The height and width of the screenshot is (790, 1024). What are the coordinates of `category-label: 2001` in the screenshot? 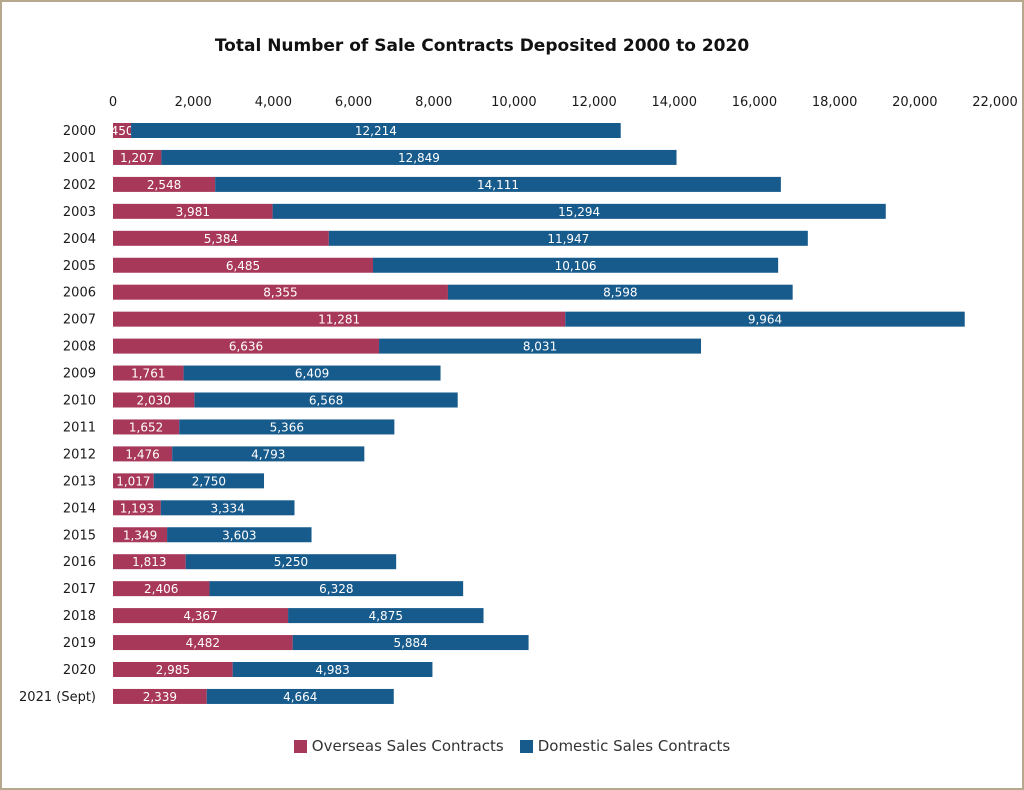 It's located at (79, 158).